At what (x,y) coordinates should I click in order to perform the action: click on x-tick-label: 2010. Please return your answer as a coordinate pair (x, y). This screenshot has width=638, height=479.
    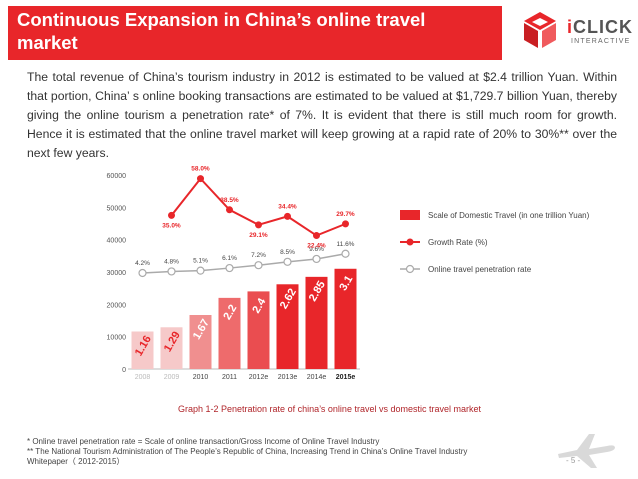
    Looking at the image, I should click on (201, 377).